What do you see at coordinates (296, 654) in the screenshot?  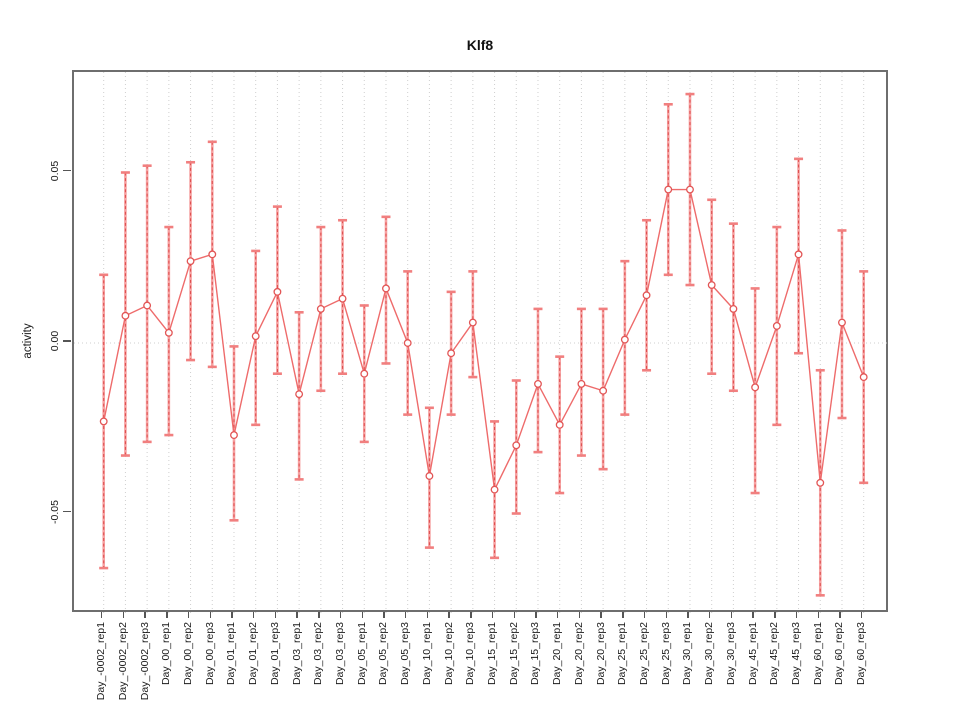 I see `x-tick-label: Day_03_rep1` at bounding box center [296, 654].